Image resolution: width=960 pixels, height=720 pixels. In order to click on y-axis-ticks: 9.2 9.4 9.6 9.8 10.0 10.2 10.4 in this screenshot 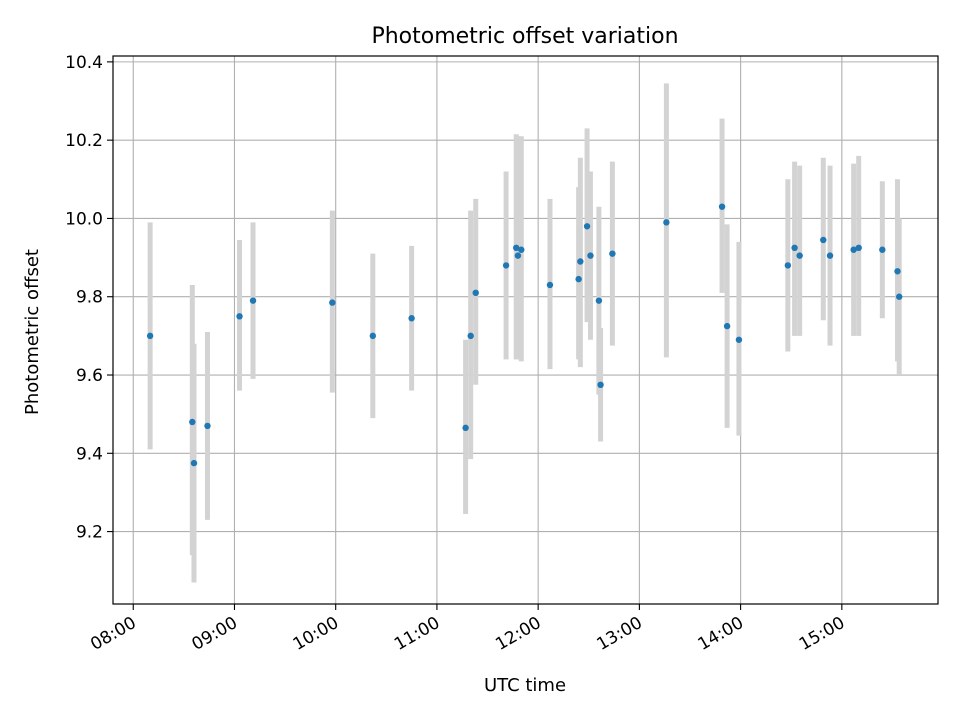, I will do `click(89, 298)`.